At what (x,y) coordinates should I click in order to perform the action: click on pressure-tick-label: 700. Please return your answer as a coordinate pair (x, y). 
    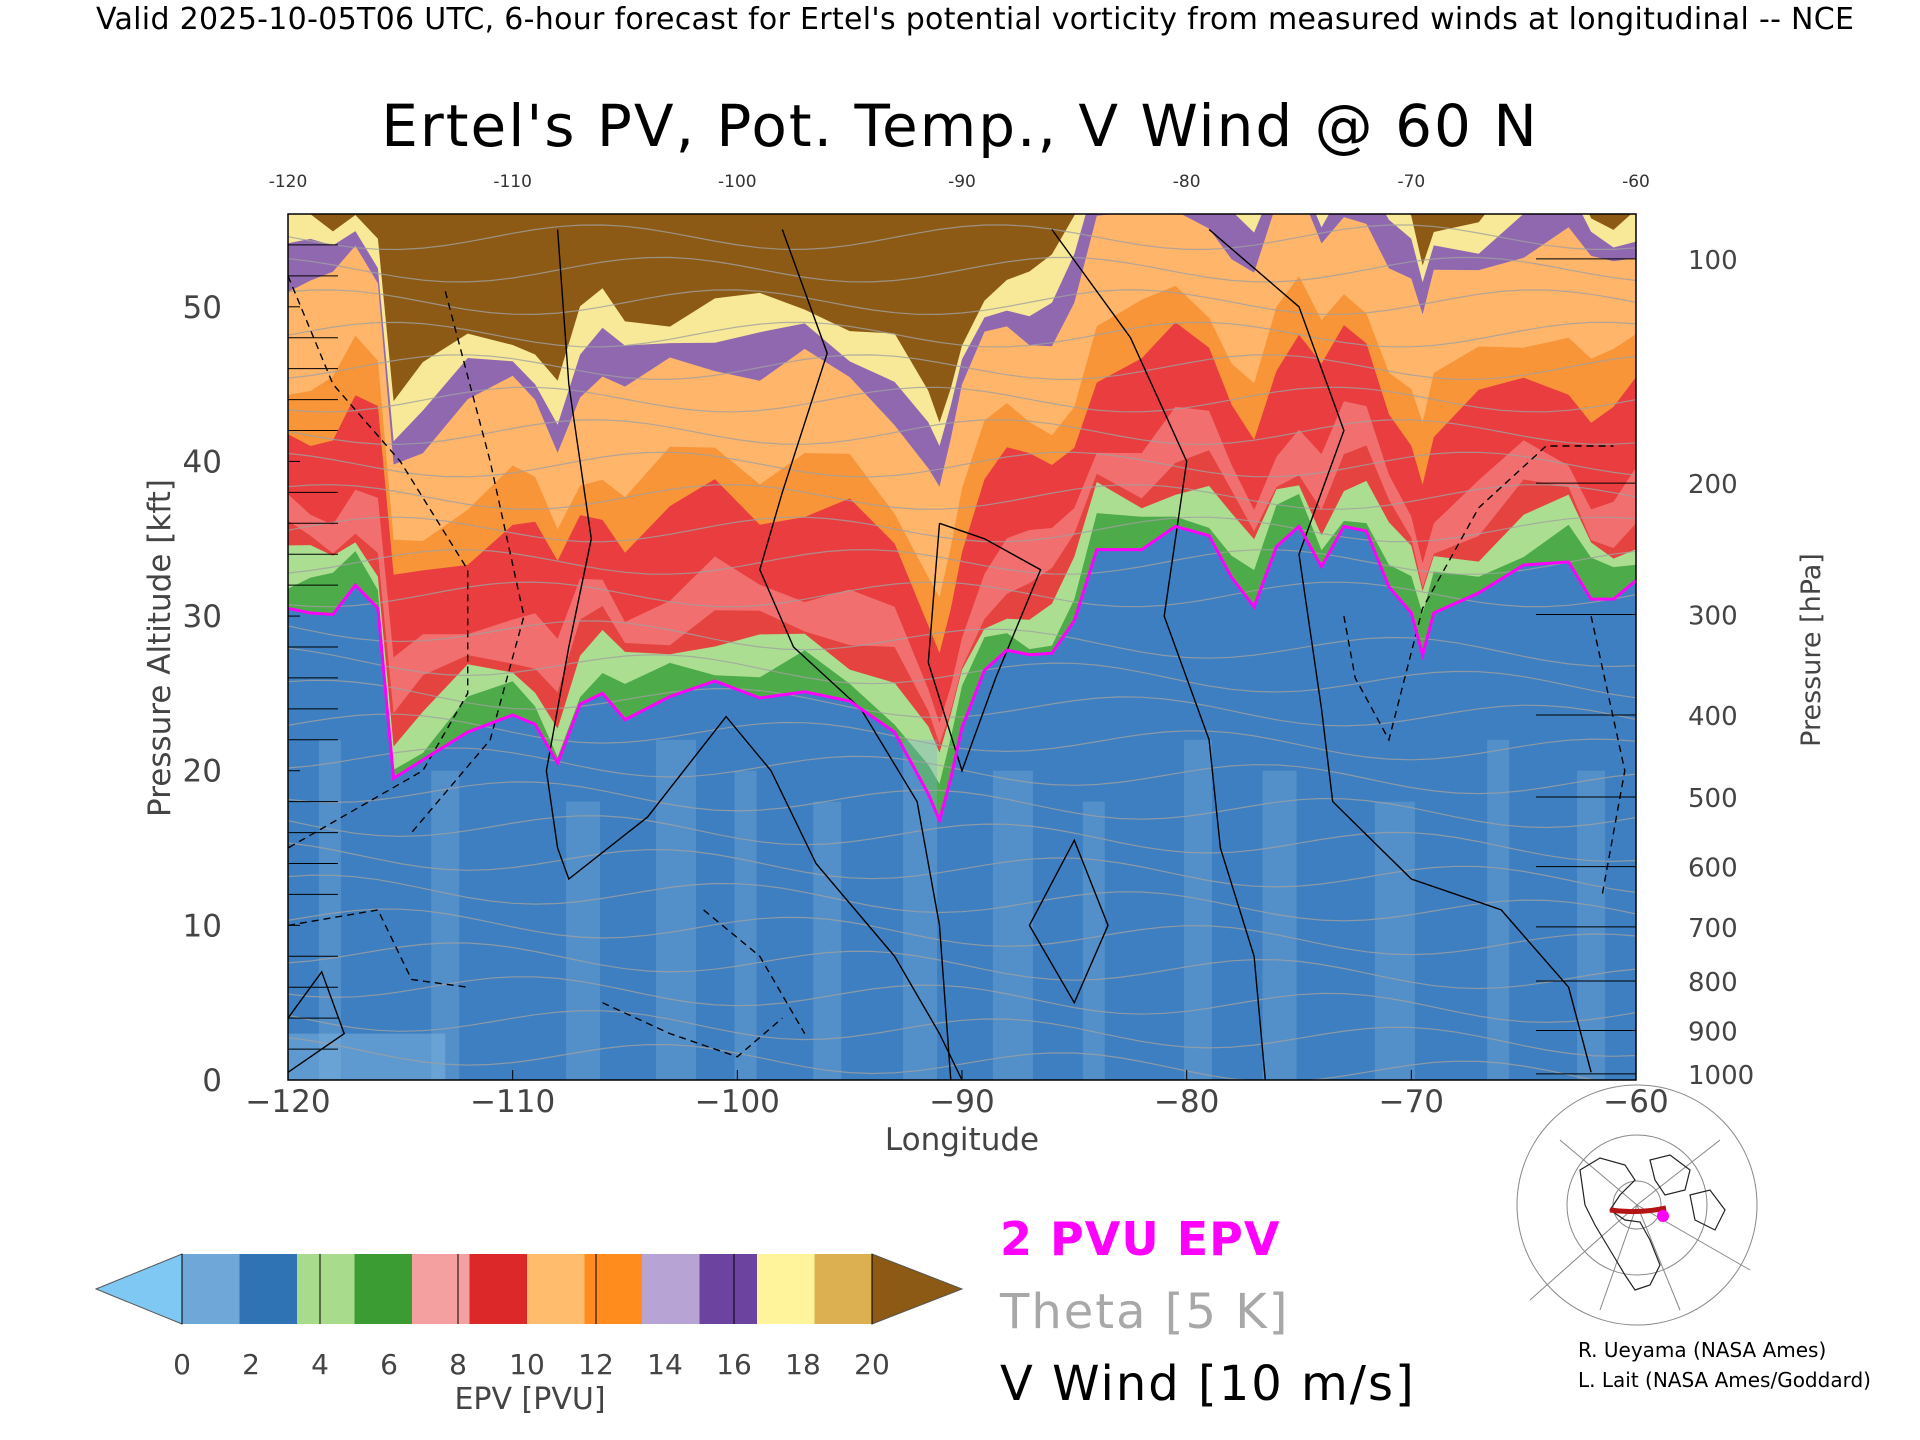
    Looking at the image, I should click on (1713, 929).